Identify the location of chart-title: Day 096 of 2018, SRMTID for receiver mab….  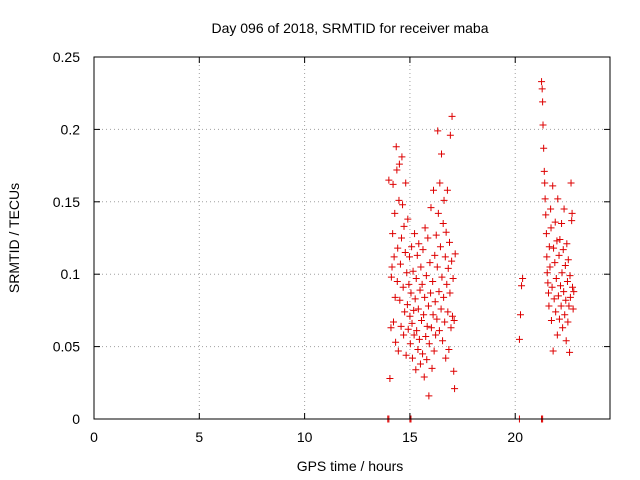
(349, 28).